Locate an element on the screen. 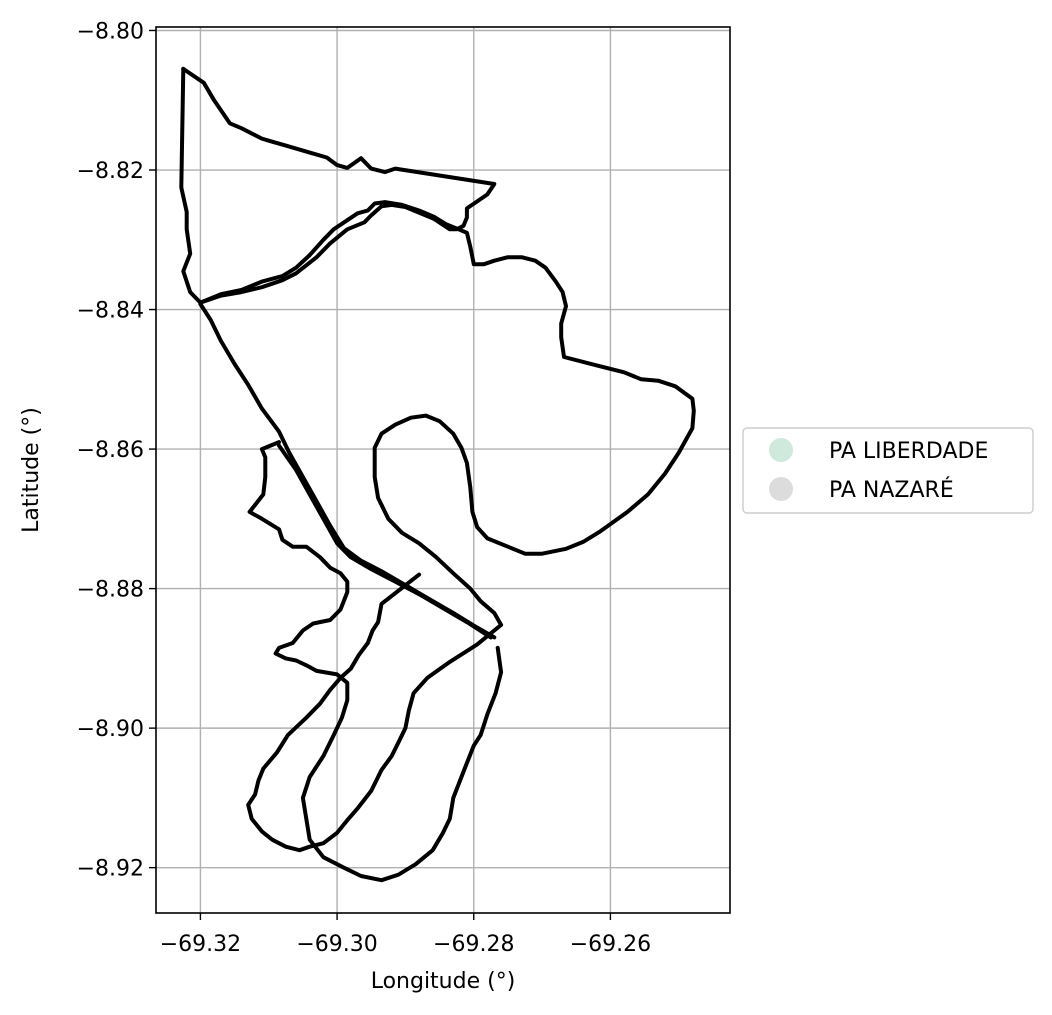 The image size is (1052, 1015). legend-label: PA LIBERDADE is located at coordinates (908, 451).